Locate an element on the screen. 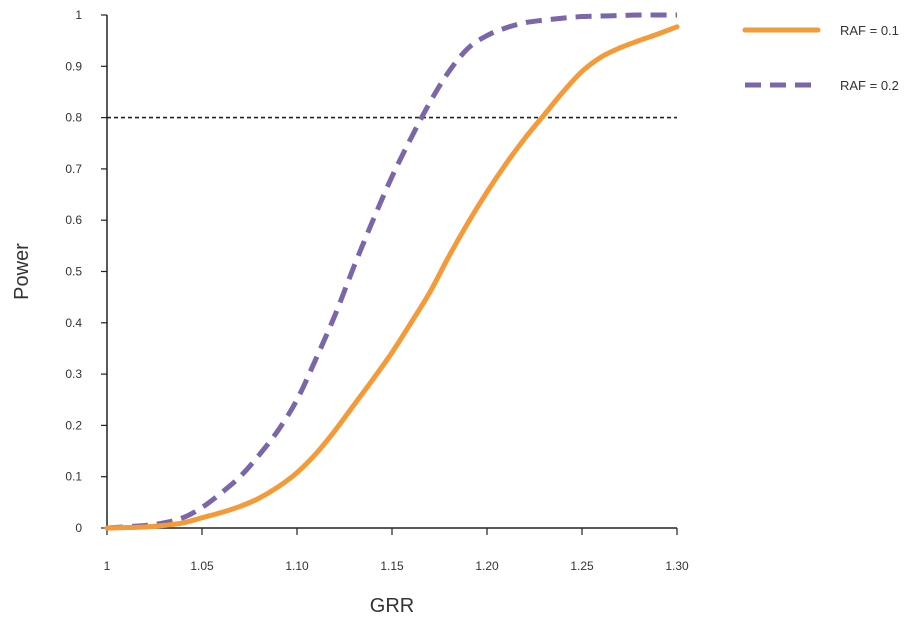 The image size is (911, 622). y-tick-label: 0.2 is located at coordinates (73, 425).